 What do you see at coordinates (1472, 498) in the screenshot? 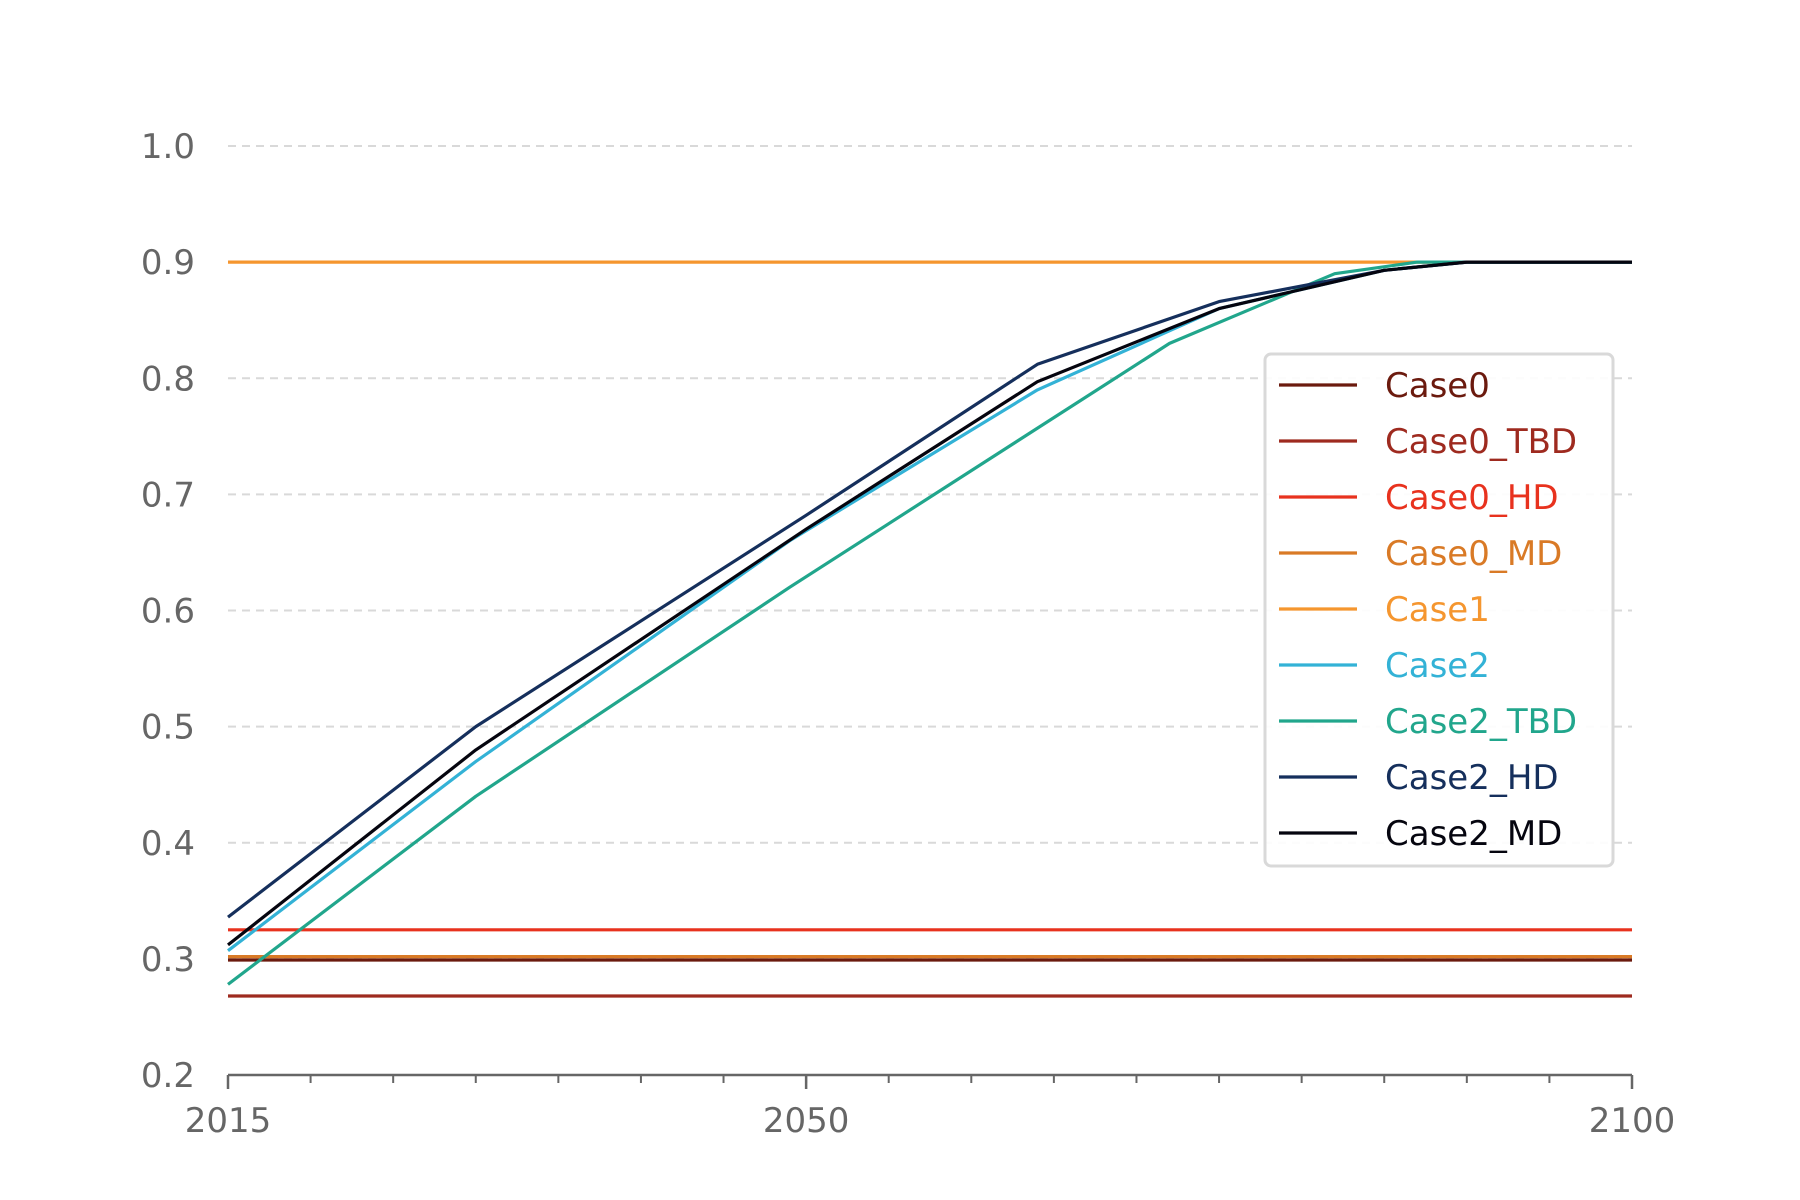
I see `legend-label: Case0_HD` at bounding box center [1472, 498].